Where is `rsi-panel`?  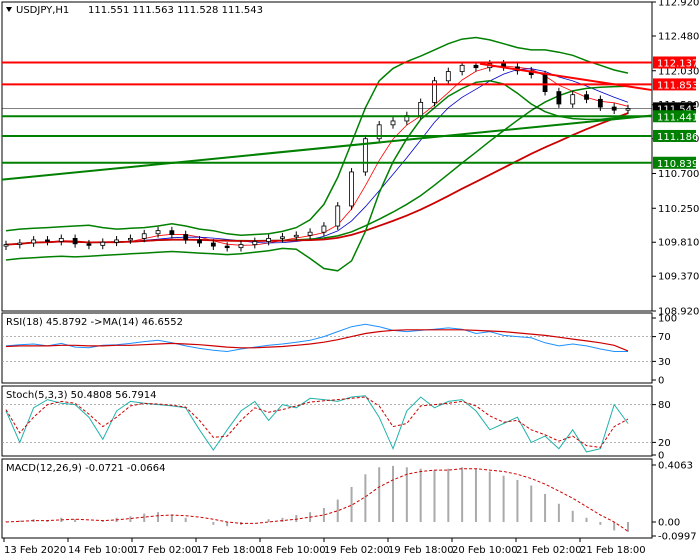 rsi-panel is located at coordinates (327, 348).